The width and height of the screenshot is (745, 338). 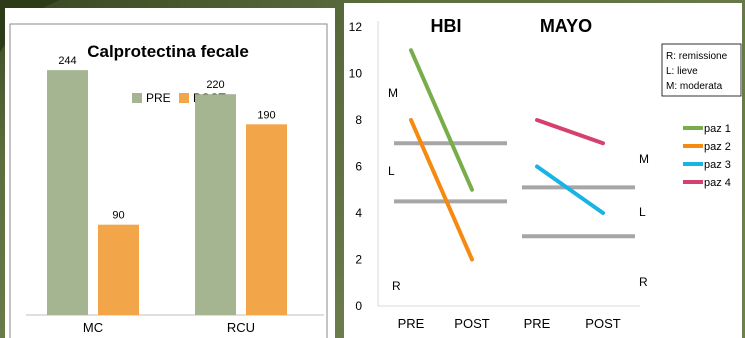 I want to click on data-label-rcu-pre: 220, so click(x=215, y=85).